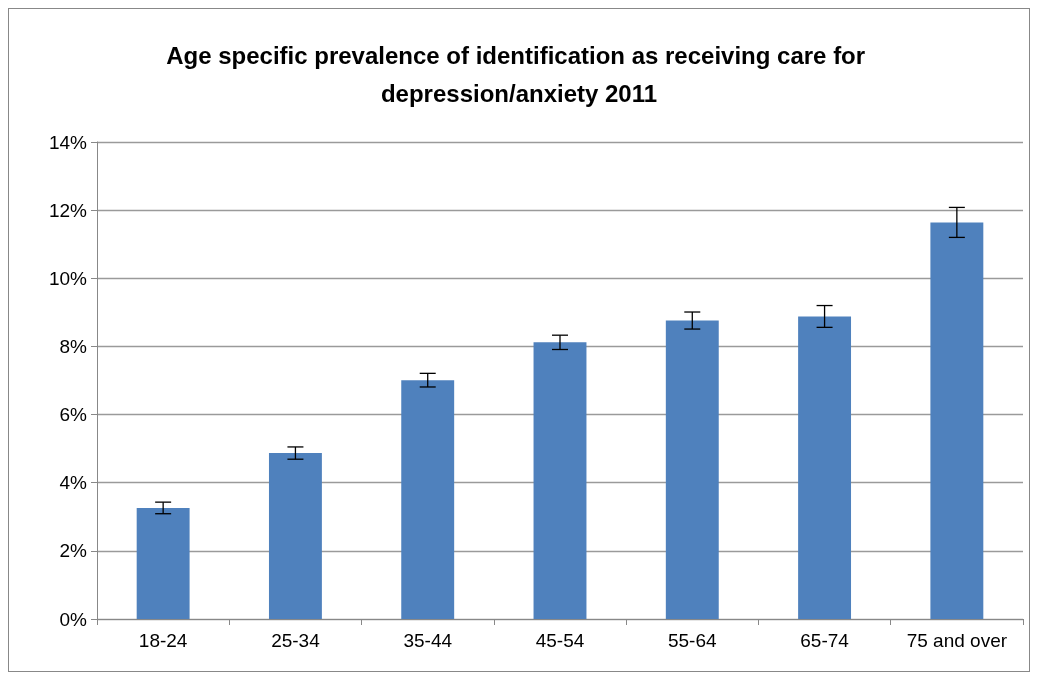 The width and height of the screenshot is (1037, 679). I want to click on x-tick-label: 35-44, so click(428, 640).